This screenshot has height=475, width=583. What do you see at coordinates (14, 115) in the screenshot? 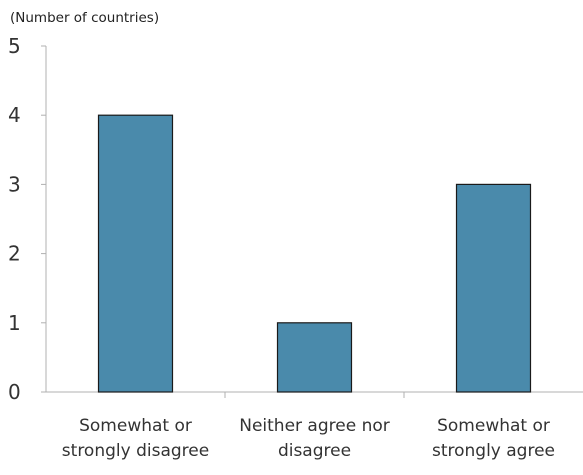
I see `y-tick-label: 4` at bounding box center [14, 115].